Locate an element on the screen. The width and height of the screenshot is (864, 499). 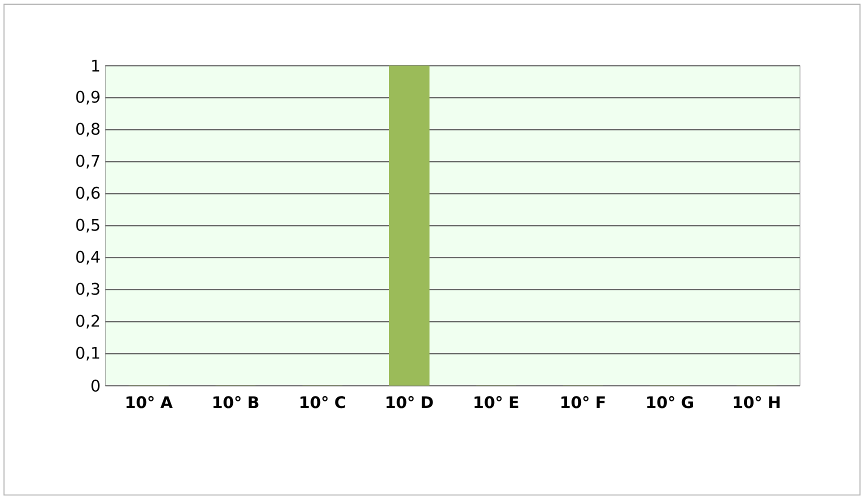
x-tick-label: 10° A is located at coordinates (149, 402).